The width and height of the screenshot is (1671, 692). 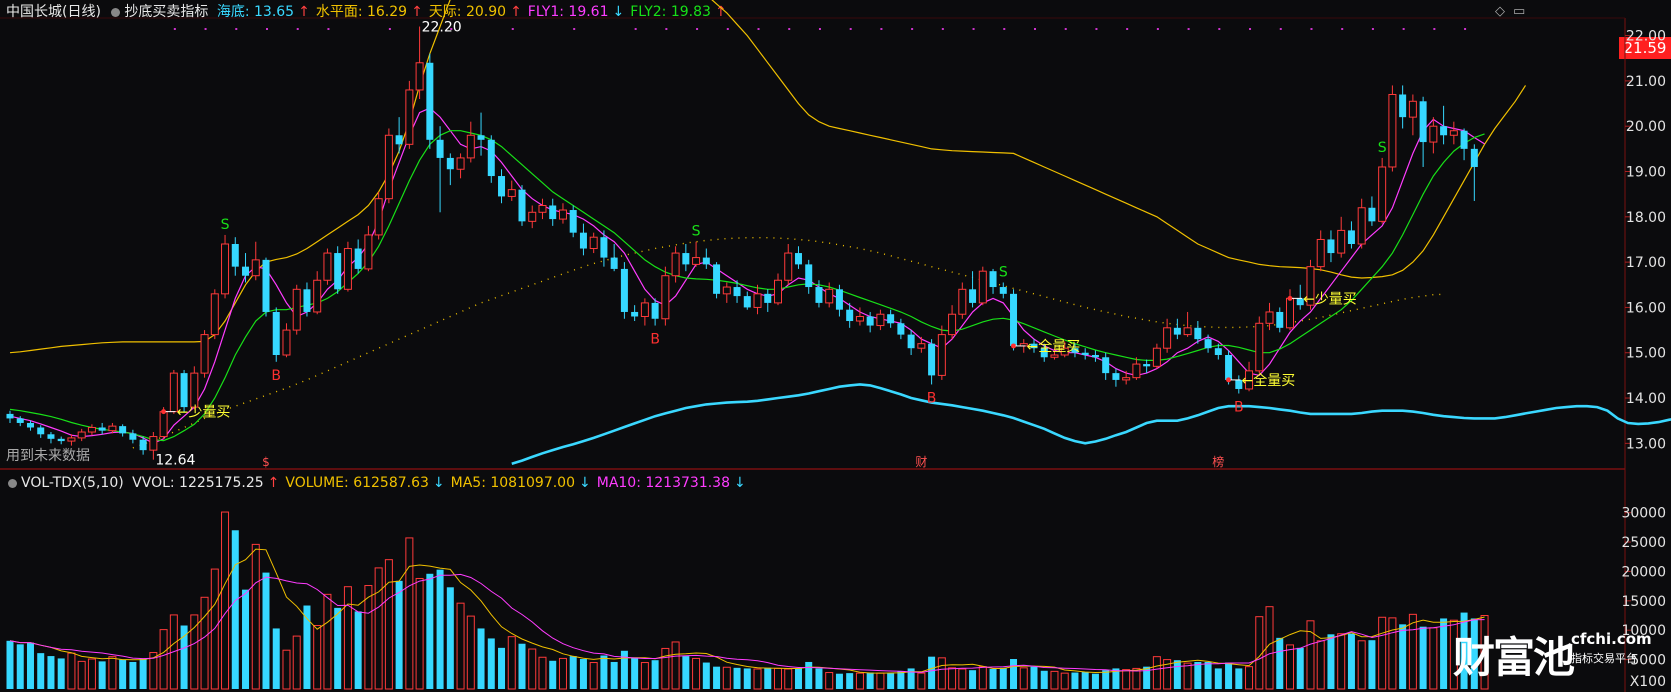 What do you see at coordinates (166, 12) in the screenshot?
I see `indicator-name: 抄底买卖指标` at bounding box center [166, 12].